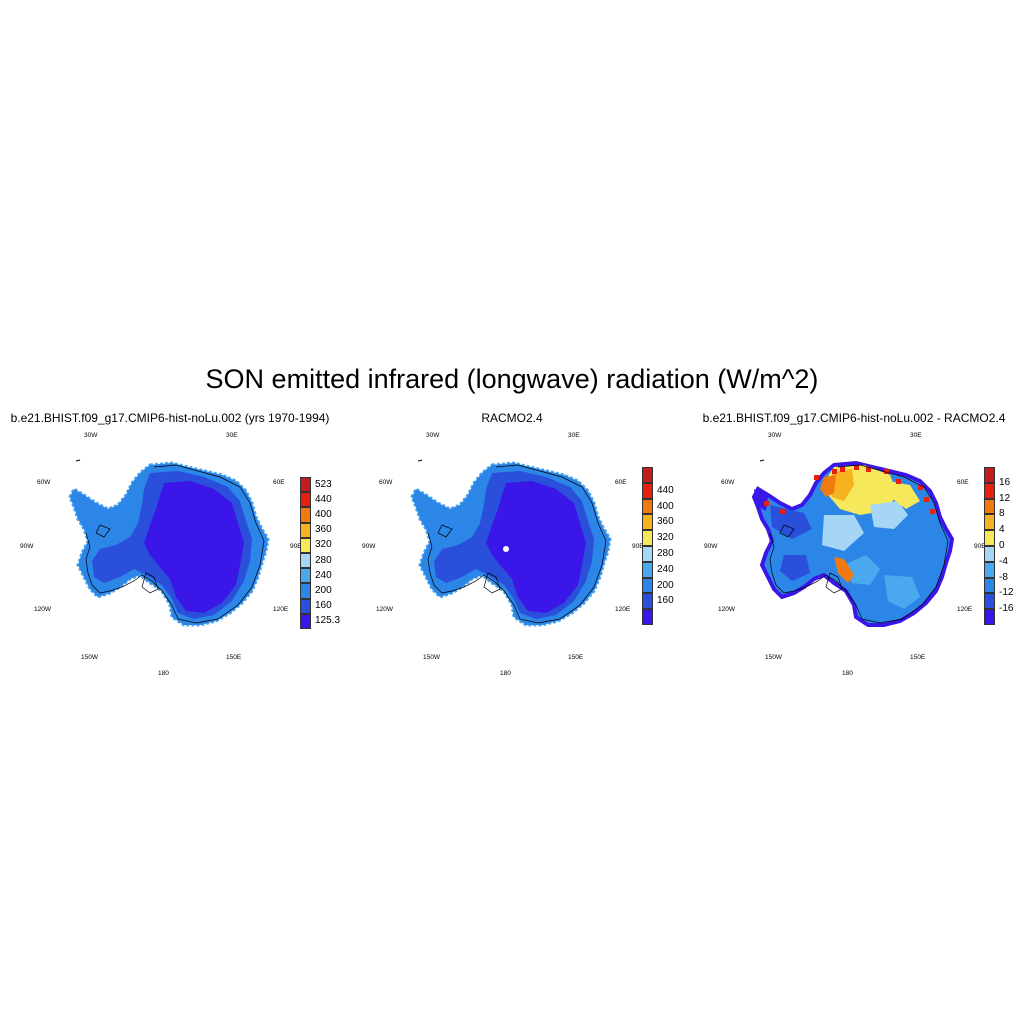 This screenshot has width=1024, height=1024. Describe the element at coordinates (1006, 593) in the screenshot. I see `colorbar-label: -12` at that location.